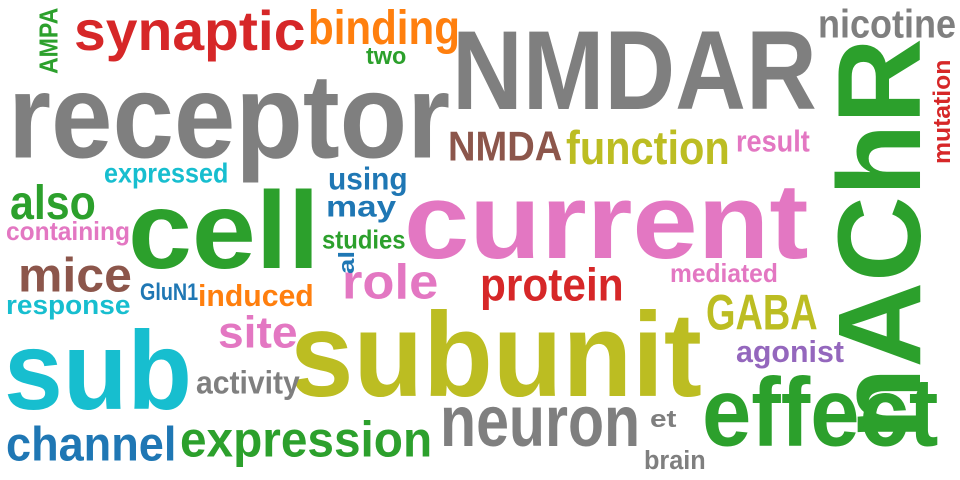 This screenshot has width=960, height=480. I want to click on word-mice: mice, so click(75, 275).